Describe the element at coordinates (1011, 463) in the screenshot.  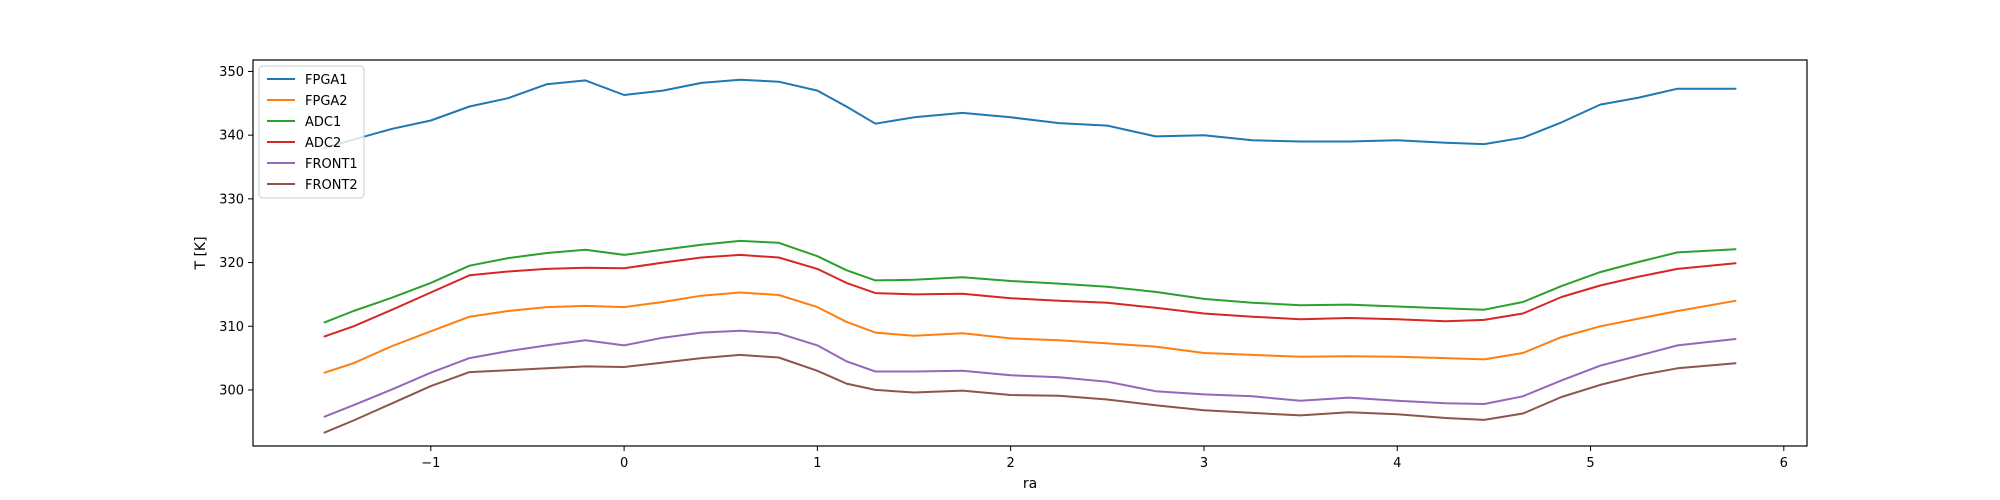
I see `x-tick-label: 2` at that location.